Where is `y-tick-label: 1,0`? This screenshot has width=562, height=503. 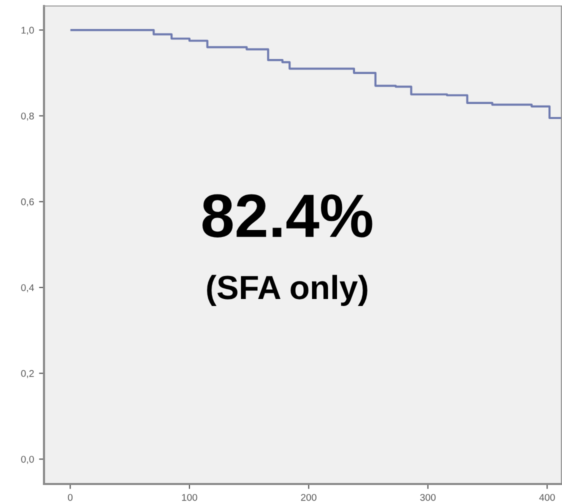 y-tick-label: 1,0 is located at coordinates (28, 30).